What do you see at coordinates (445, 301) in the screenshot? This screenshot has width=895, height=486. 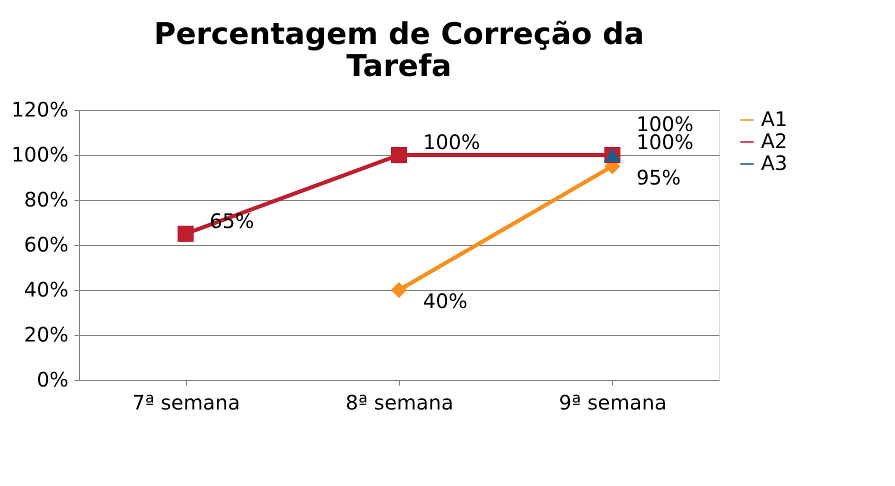 I see `data-label: 40%` at bounding box center [445, 301].